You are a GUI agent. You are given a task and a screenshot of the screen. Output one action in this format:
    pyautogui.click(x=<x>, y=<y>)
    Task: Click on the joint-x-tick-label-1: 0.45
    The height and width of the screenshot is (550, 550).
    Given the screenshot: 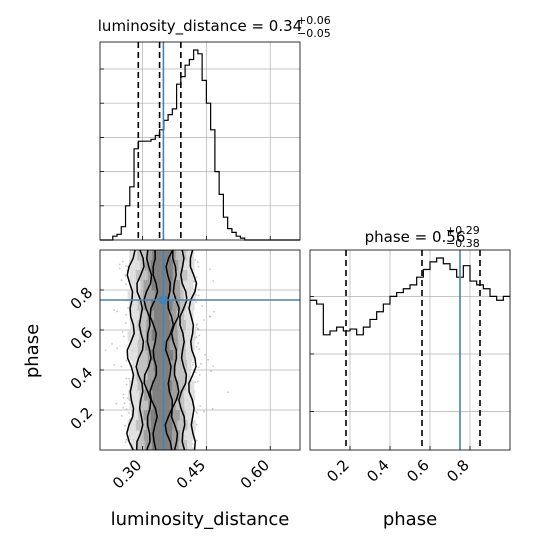 What is the action you would take?
    pyautogui.click(x=191, y=474)
    